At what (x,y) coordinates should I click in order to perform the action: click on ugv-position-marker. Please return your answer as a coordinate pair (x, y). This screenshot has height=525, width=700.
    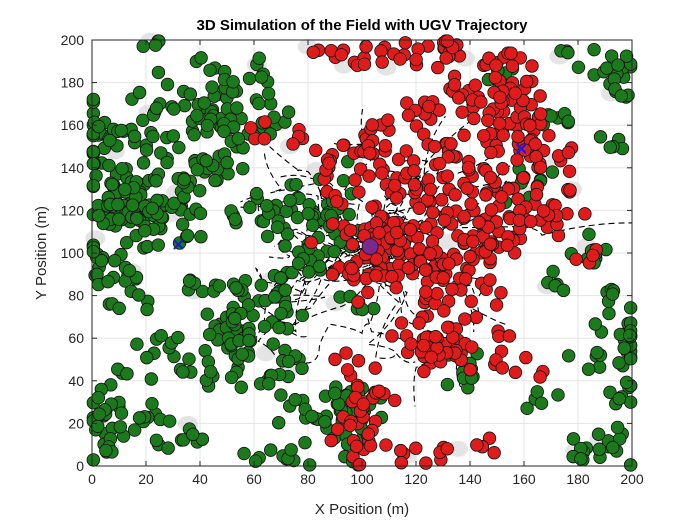
    Looking at the image, I should click on (370, 247).